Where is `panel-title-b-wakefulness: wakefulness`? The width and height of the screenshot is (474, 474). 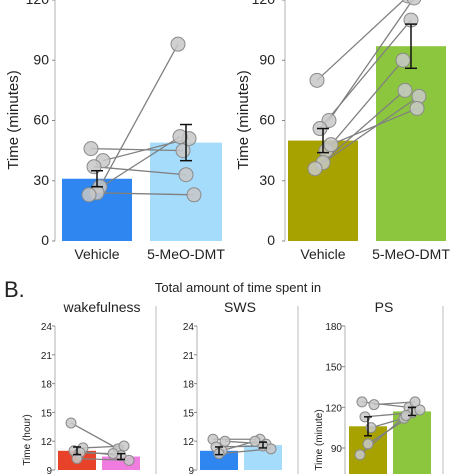
panel-title-b-wakefulness: wakefulness is located at coordinates (101, 307).